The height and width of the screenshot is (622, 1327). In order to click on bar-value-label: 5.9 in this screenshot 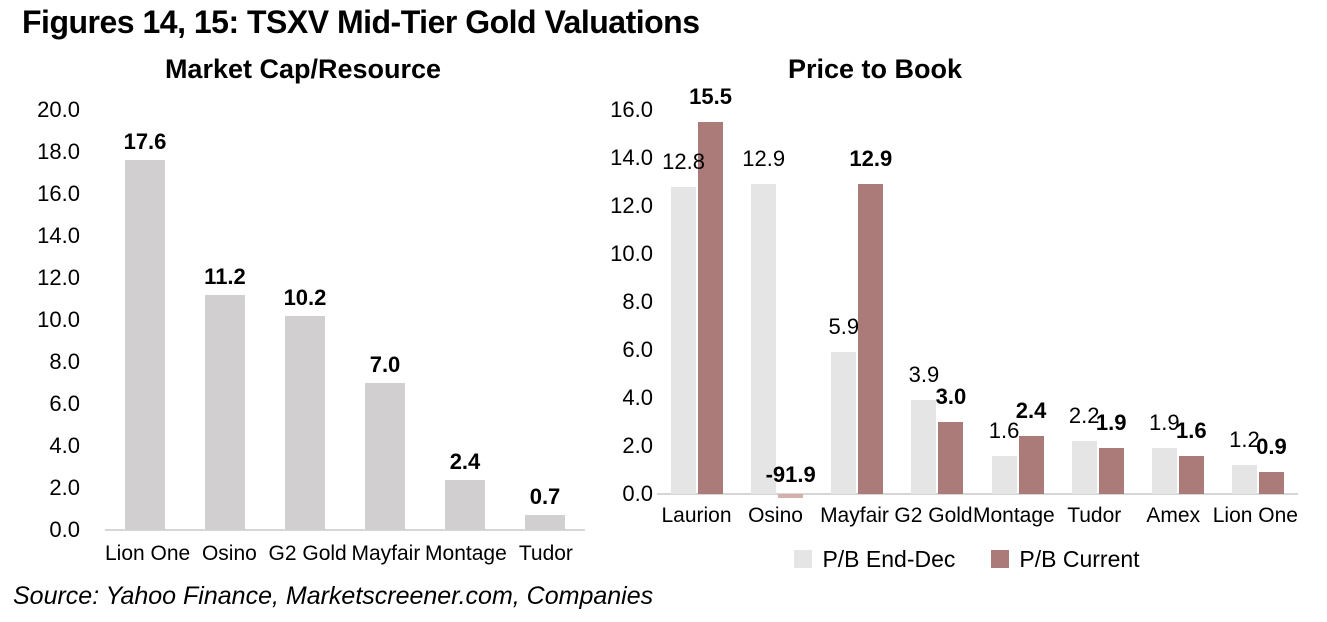, I will do `click(844, 327)`.